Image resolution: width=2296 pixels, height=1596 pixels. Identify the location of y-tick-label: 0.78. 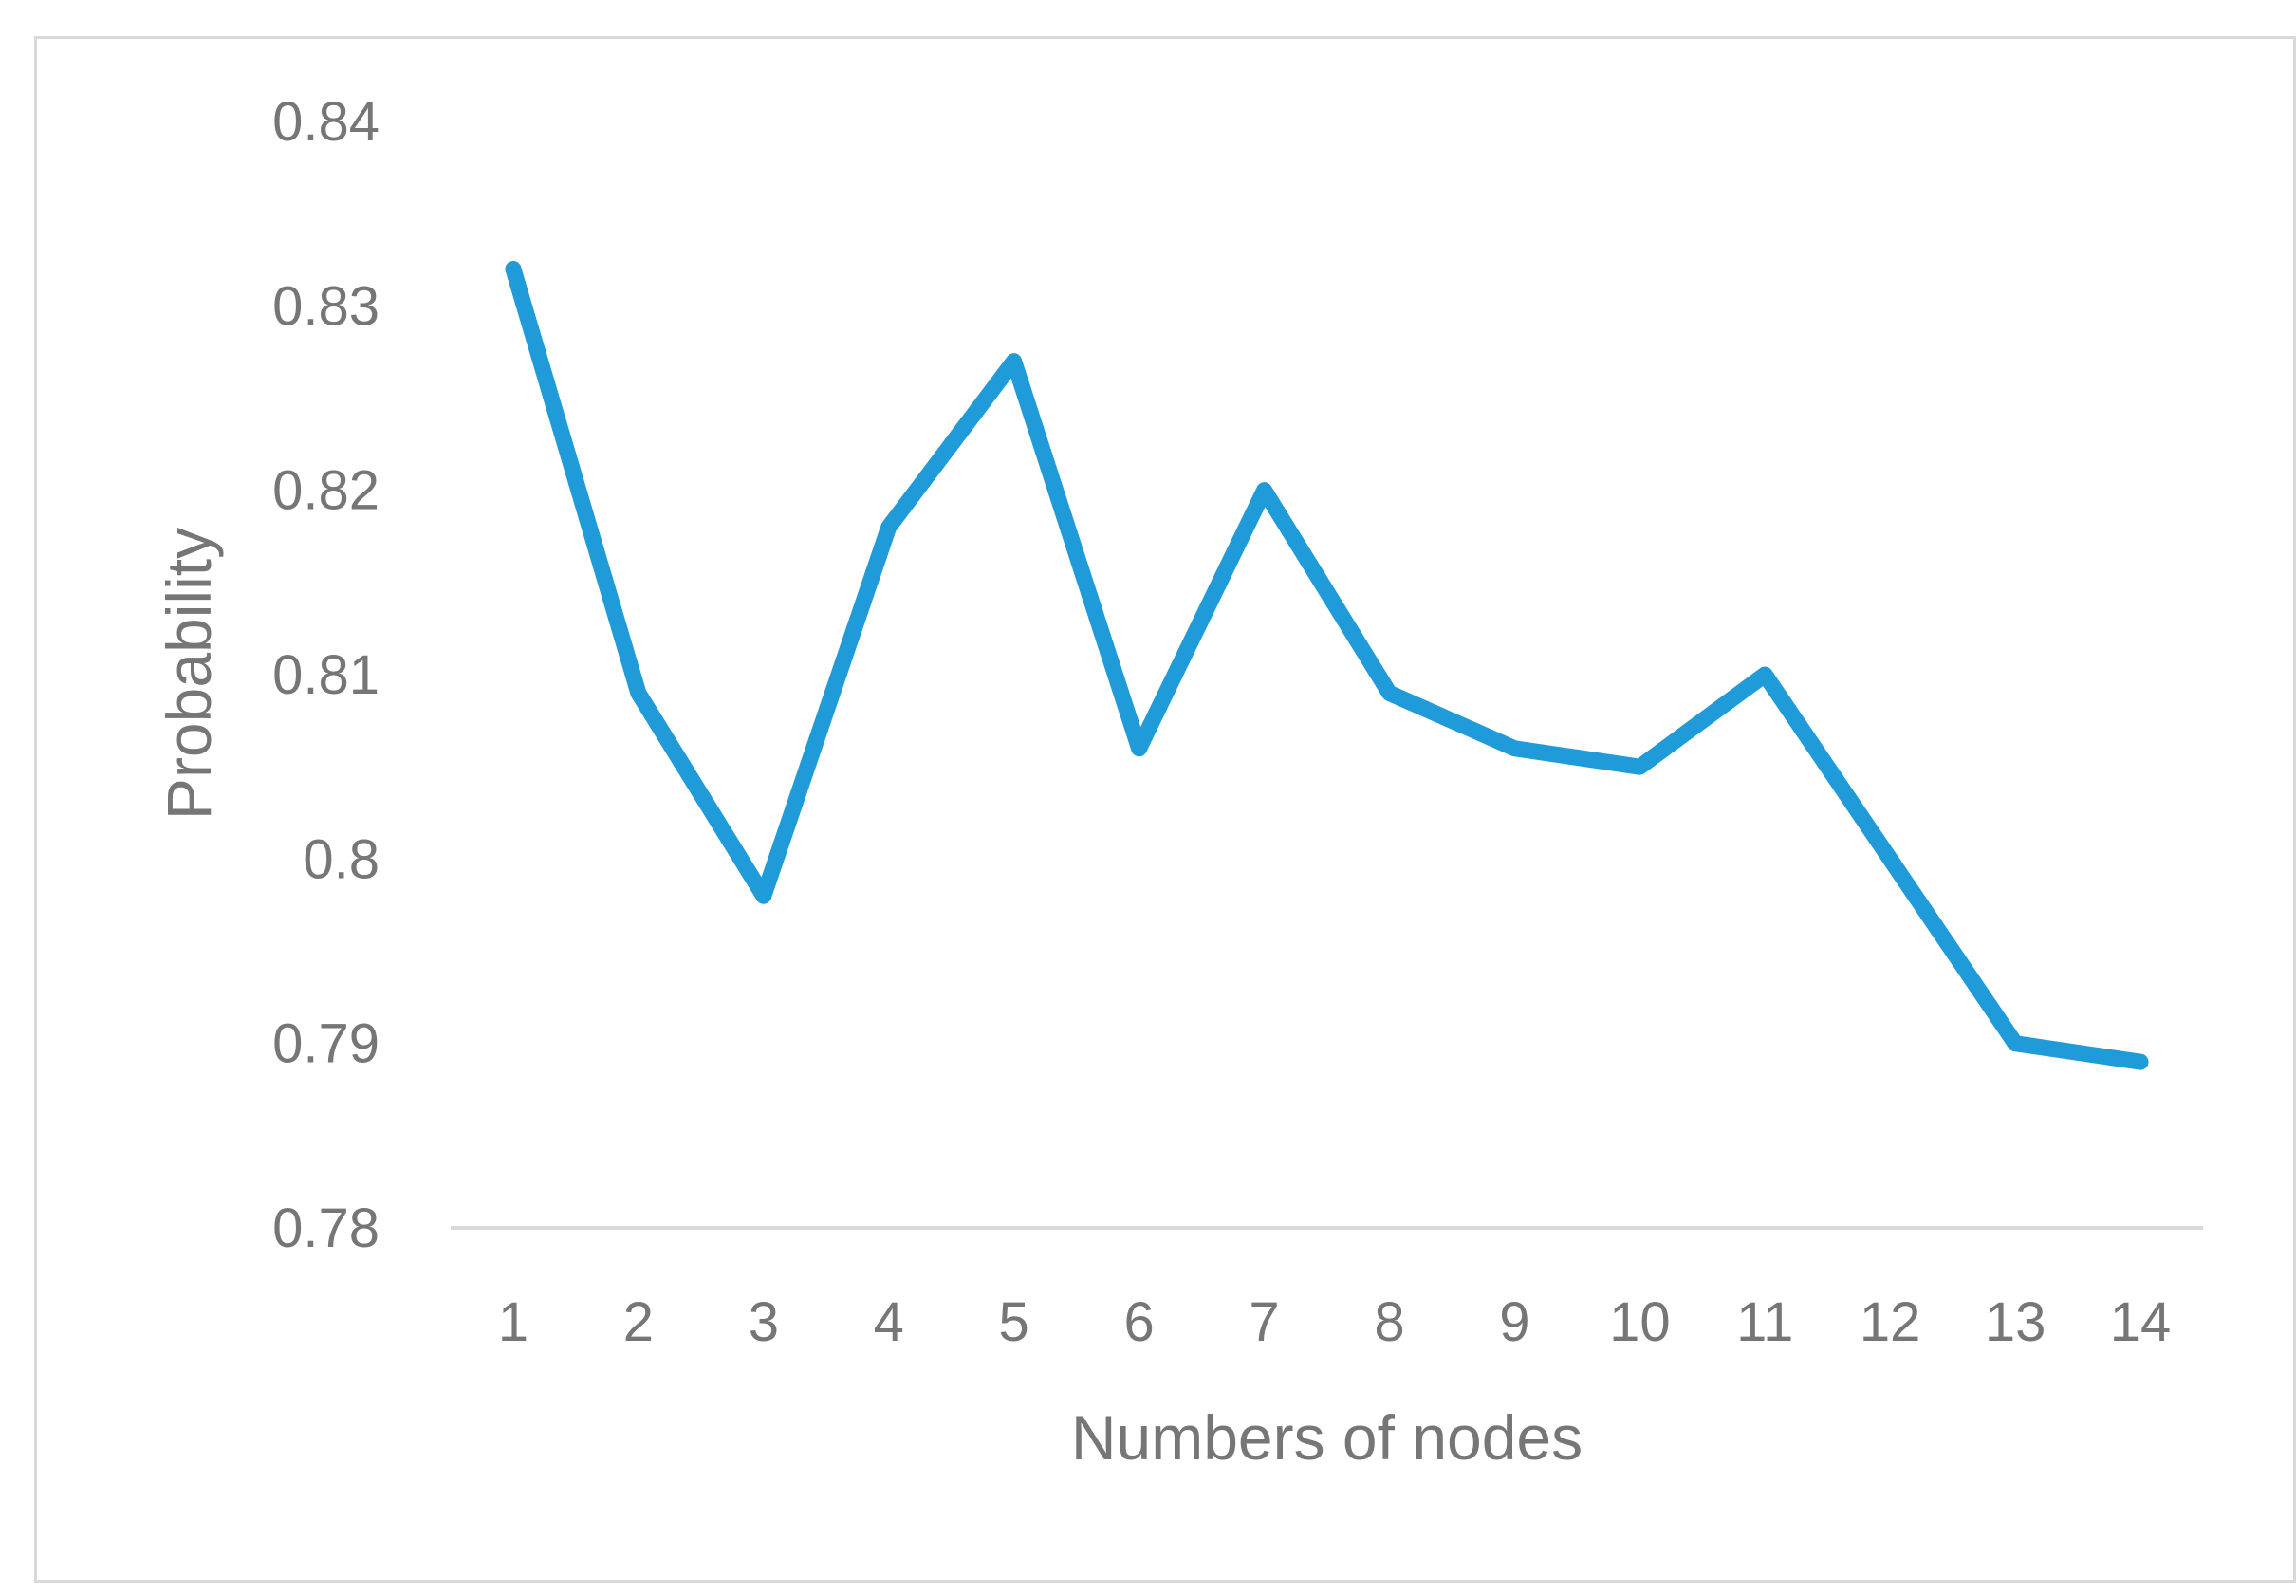
(326, 1228).